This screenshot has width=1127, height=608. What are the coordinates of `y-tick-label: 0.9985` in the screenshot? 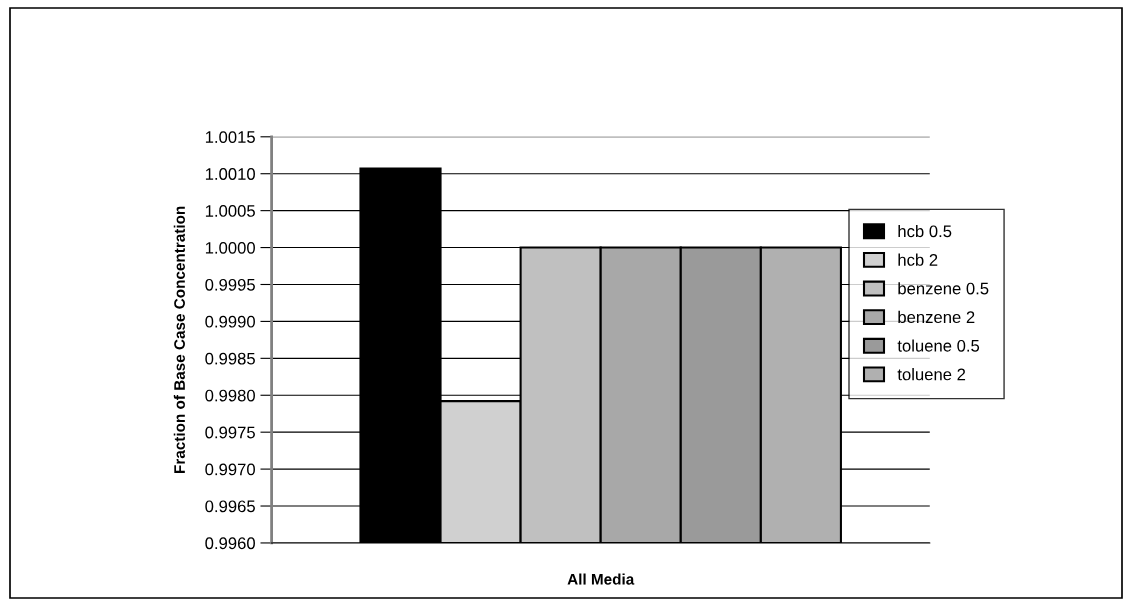 It's located at (230, 358).